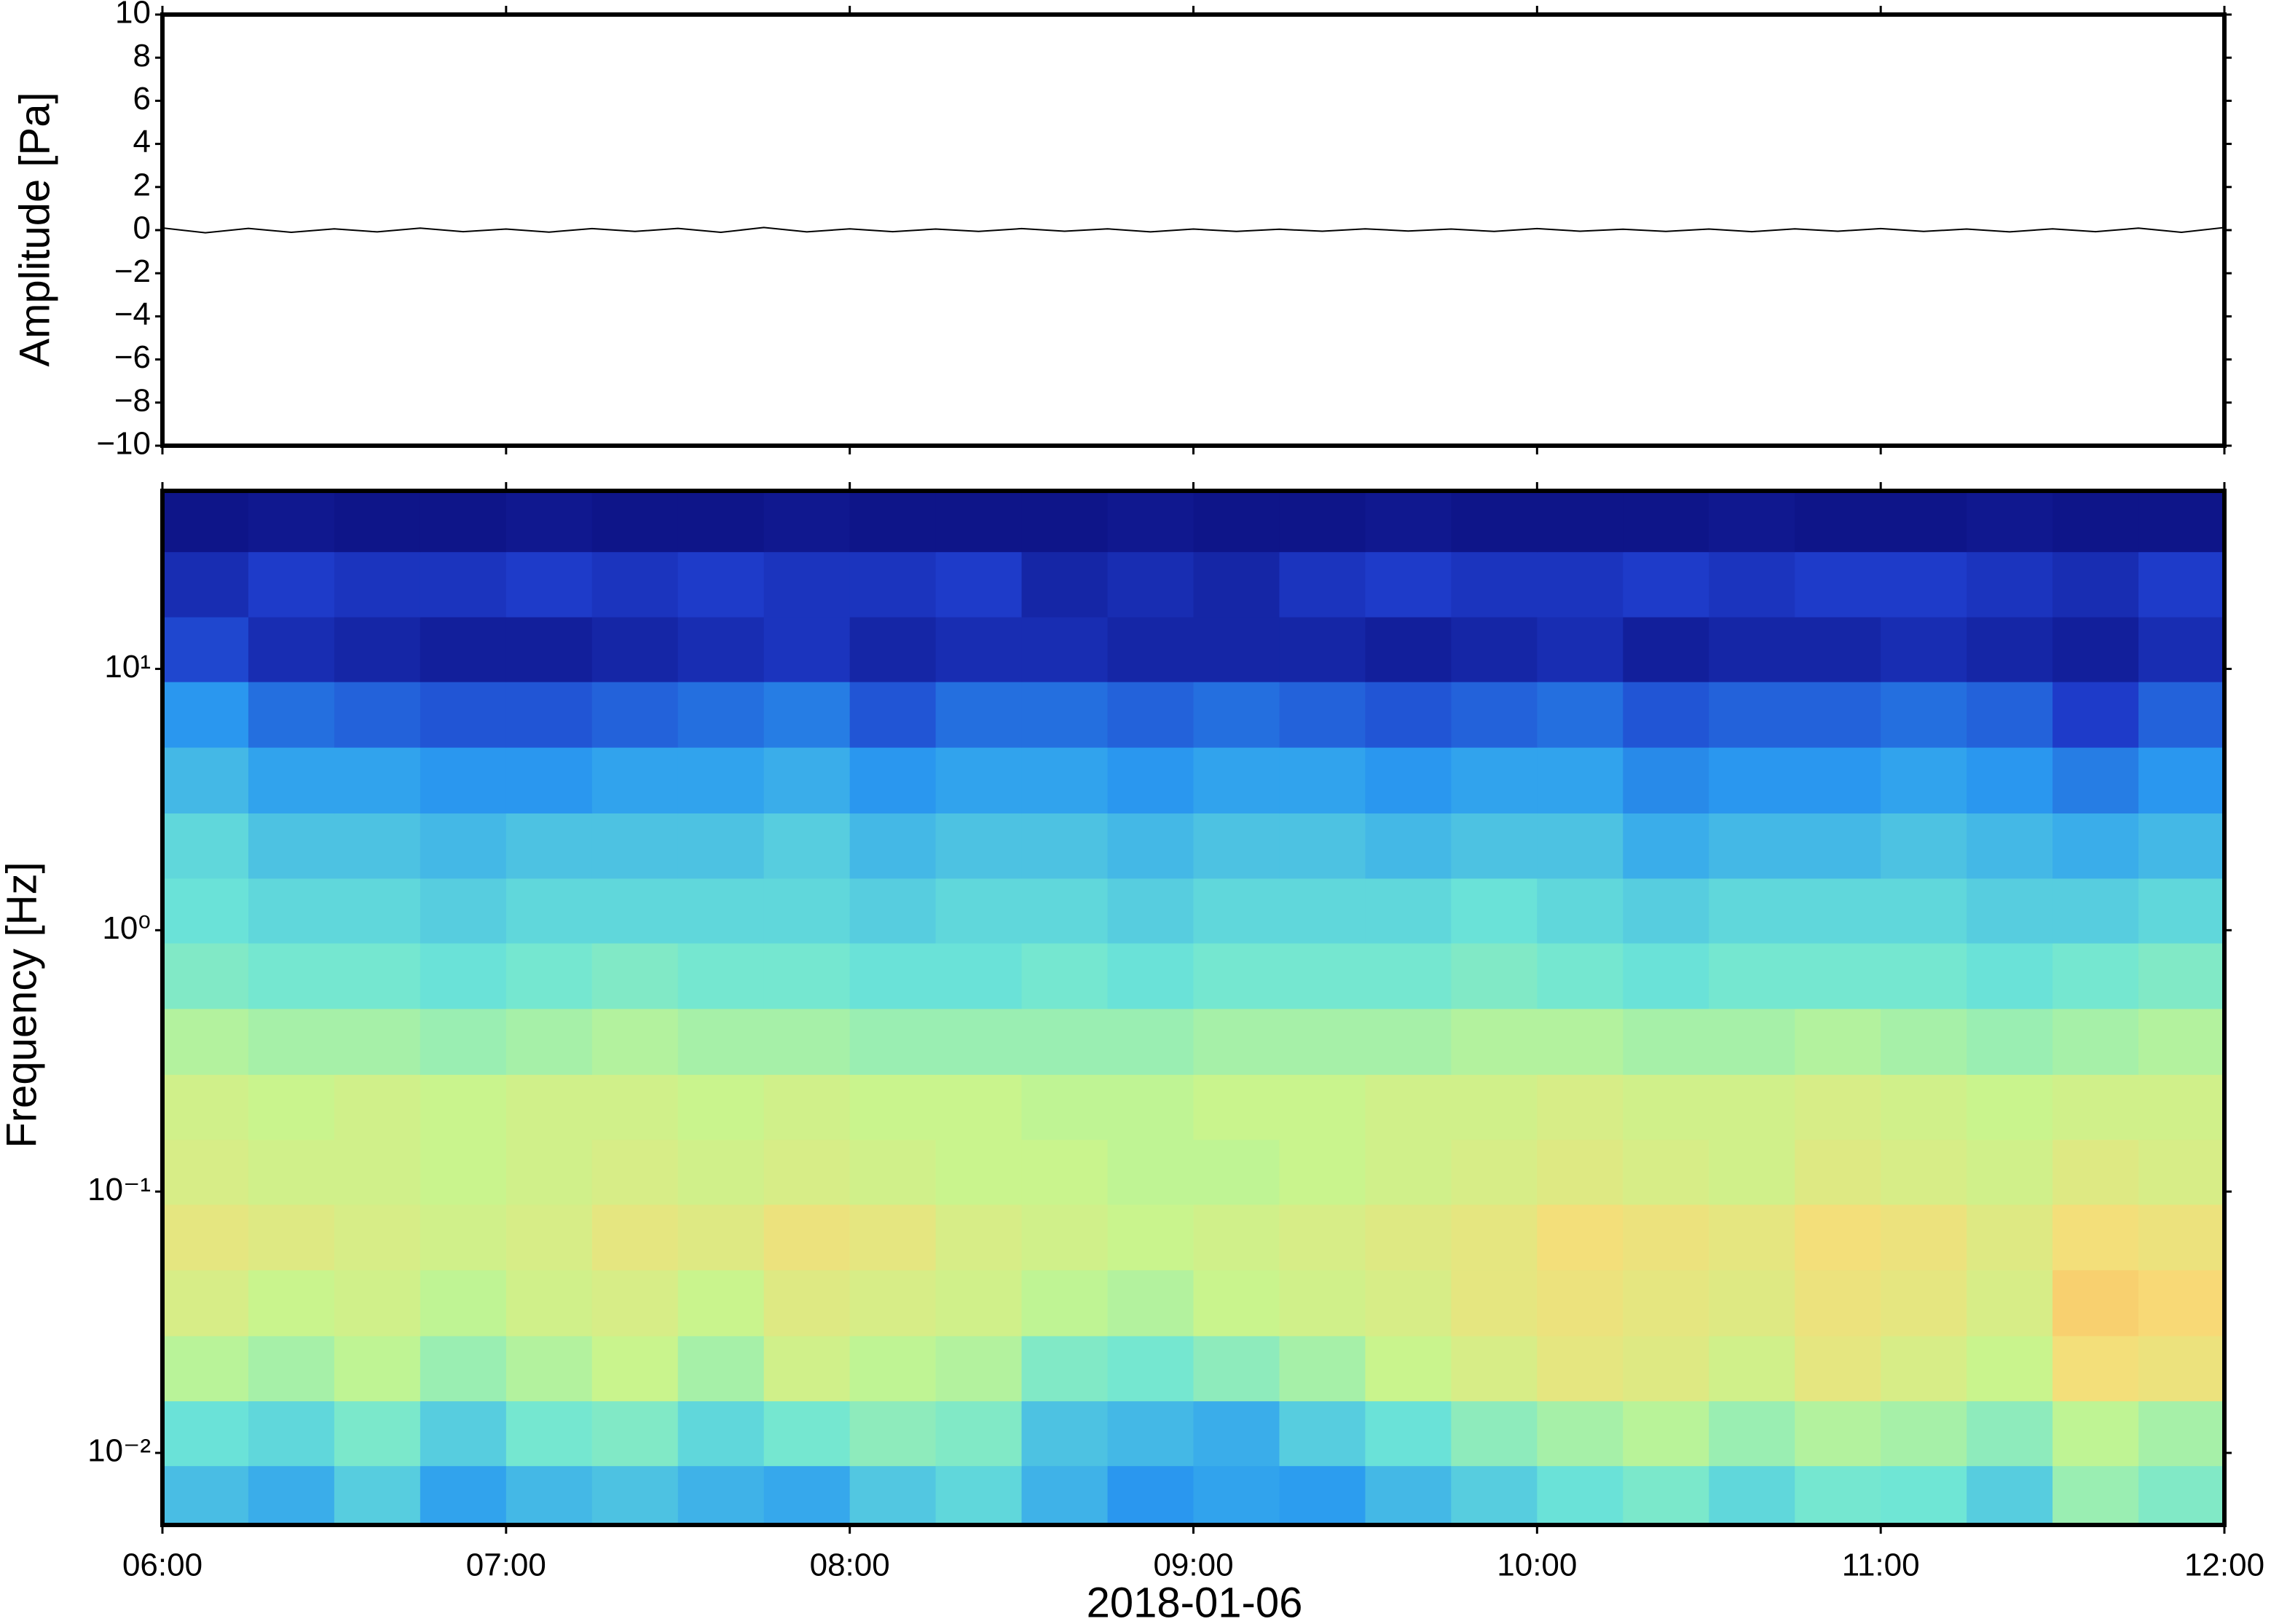 Image resolution: width=2271 pixels, height=1624 pixels. What do you see at coordinates (132, 400) in the screenshot?
I see `y-tick-label: −8` at bounding box center [132, 400].